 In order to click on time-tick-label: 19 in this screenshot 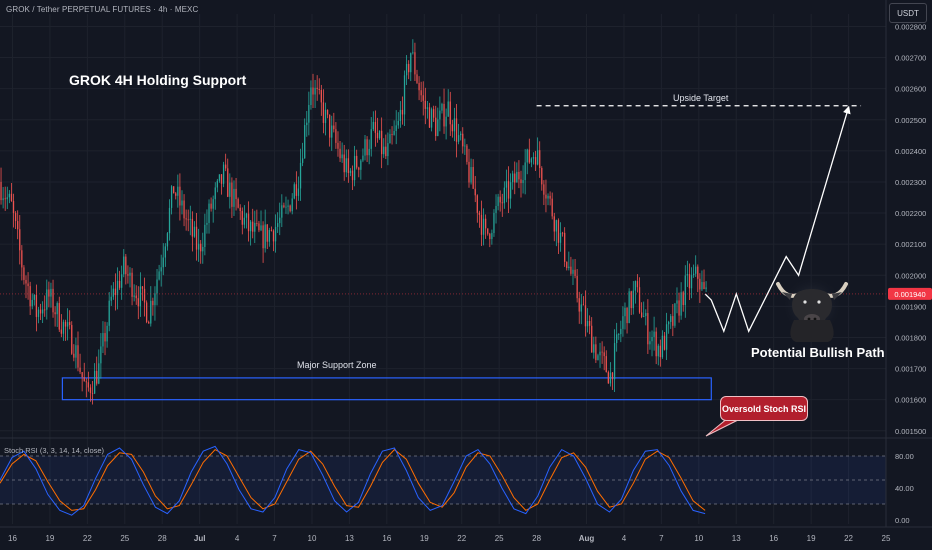, I will do `click(49, 538)`.